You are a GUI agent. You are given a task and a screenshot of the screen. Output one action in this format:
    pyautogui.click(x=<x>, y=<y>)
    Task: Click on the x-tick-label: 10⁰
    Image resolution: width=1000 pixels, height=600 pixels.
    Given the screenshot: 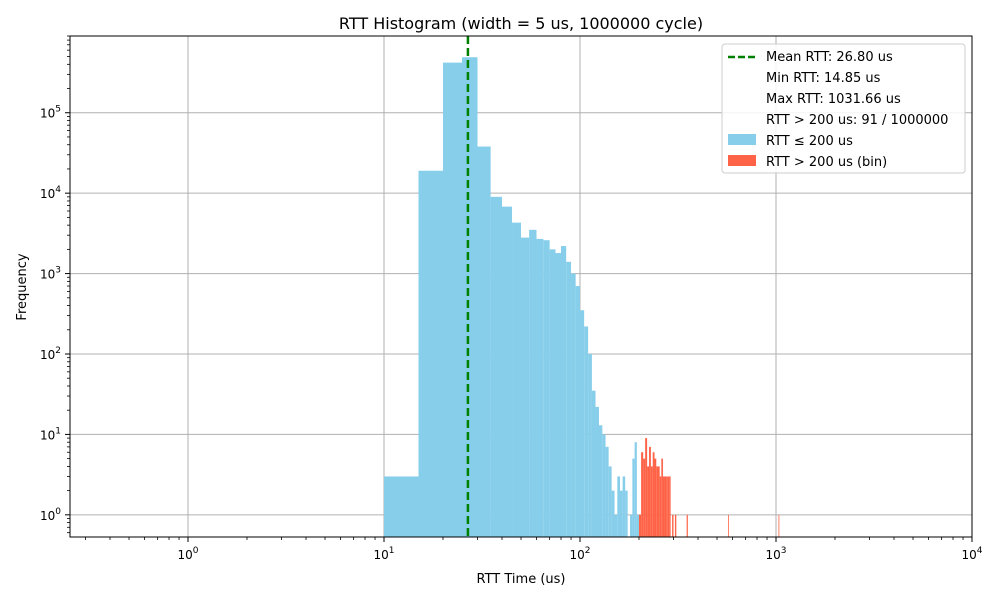 What is the action you would take?
    pyautogui.click(x=187, y=554)
    